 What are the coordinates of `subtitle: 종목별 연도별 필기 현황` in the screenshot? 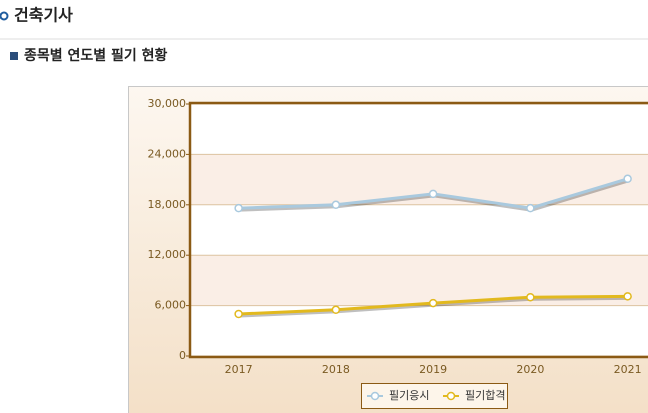 It's located at (96, 55).